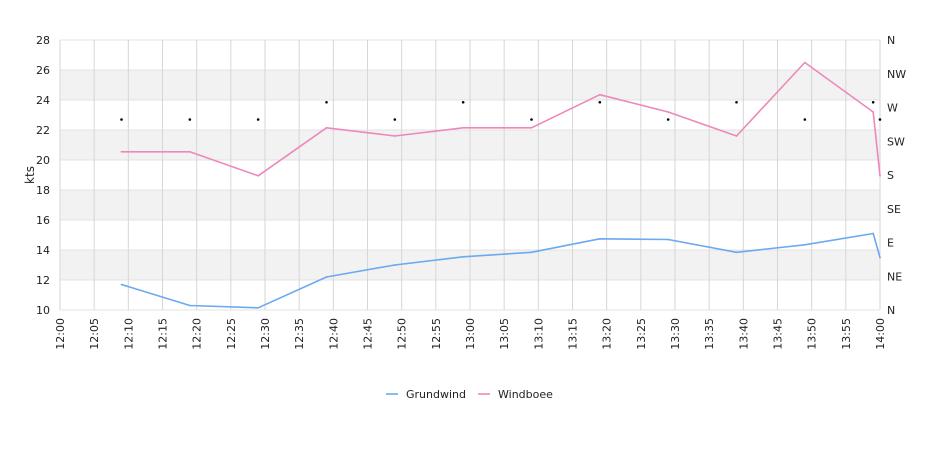  What do you see at coordinates (896, 141) in the screenshot?
I see `direction-tick-label: SW` at bounding box center [896, 141].